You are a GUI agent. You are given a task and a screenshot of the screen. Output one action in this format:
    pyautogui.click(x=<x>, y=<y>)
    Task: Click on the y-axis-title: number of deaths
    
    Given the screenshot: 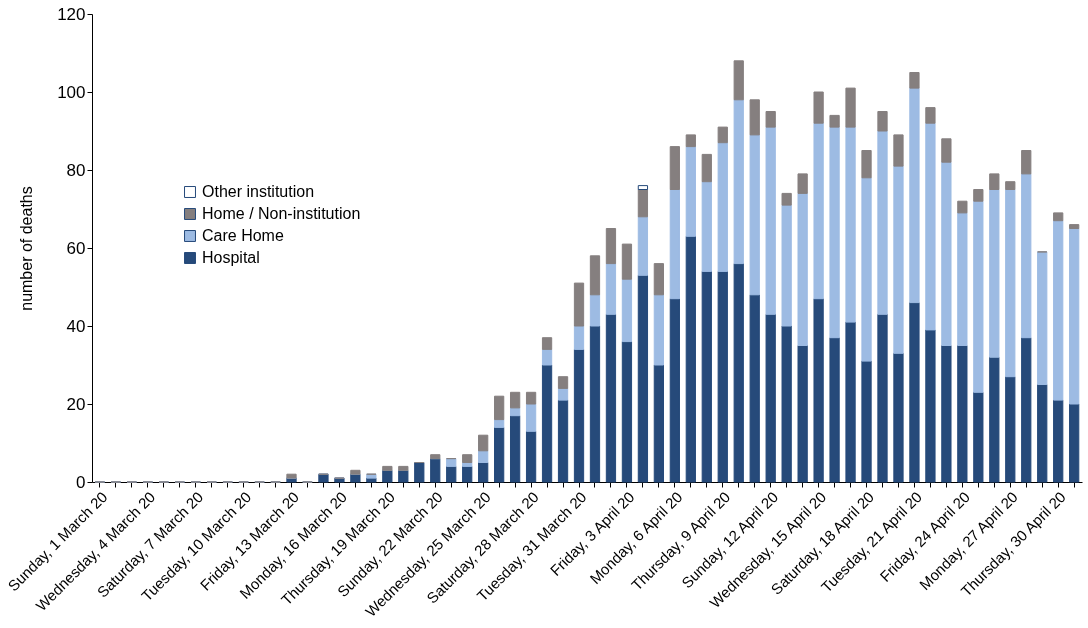 What is the action you would take?
    pyautogui.click(x=27, y=248)
    